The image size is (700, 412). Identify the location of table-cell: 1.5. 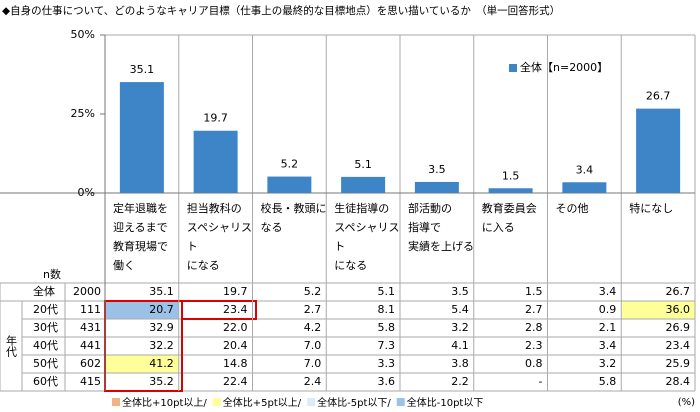
(534, 291).